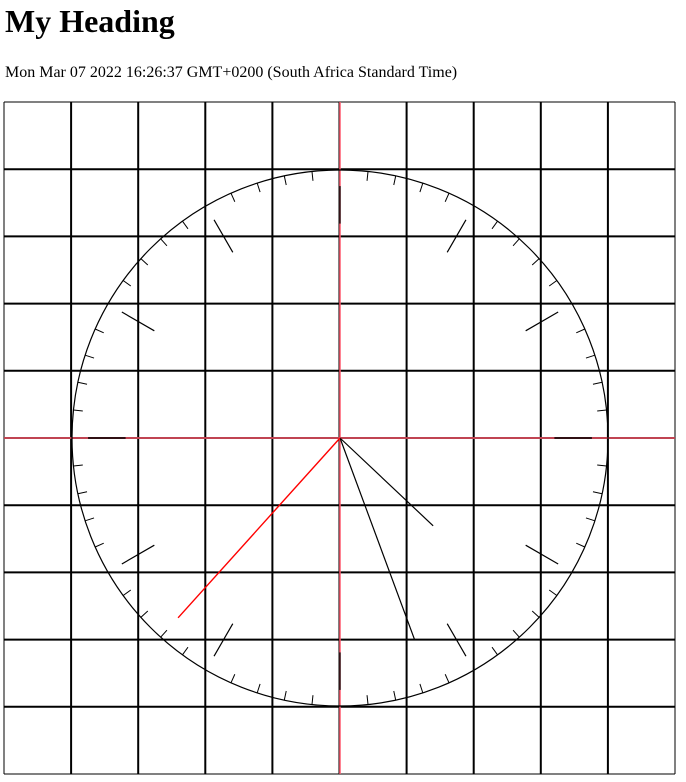  What do you see at coordinates (386, 482) in the screenshot?
I see `hour-hand` at bounding box center [386, 482].